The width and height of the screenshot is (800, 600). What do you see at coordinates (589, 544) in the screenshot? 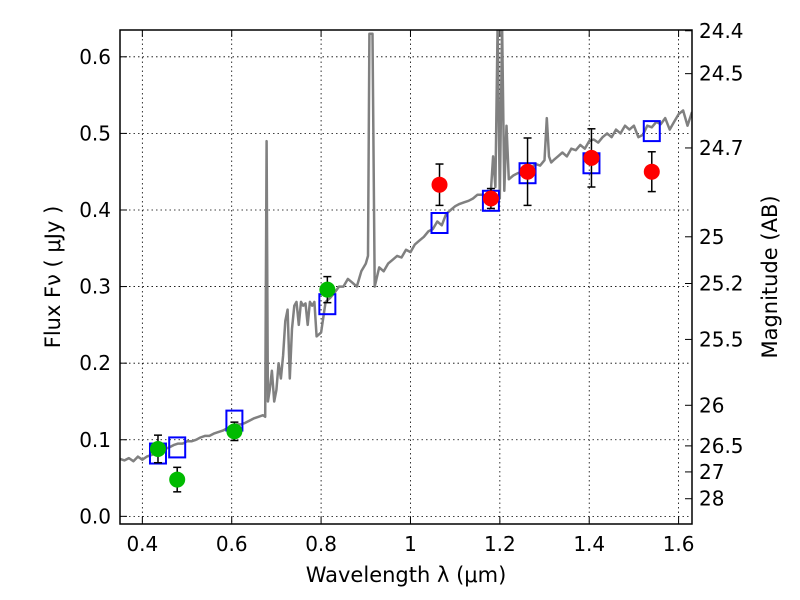
I see `x-tick-label: 1.4` at bounding box center [589, 544].